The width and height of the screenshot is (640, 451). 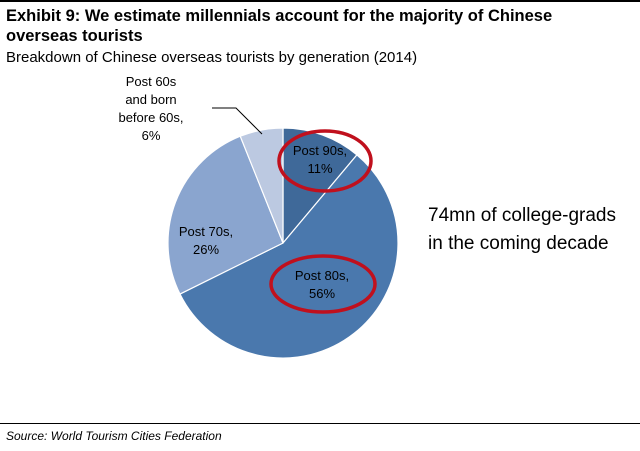 I want to click on leader-line-post-60s, so click(x=237, y=121).